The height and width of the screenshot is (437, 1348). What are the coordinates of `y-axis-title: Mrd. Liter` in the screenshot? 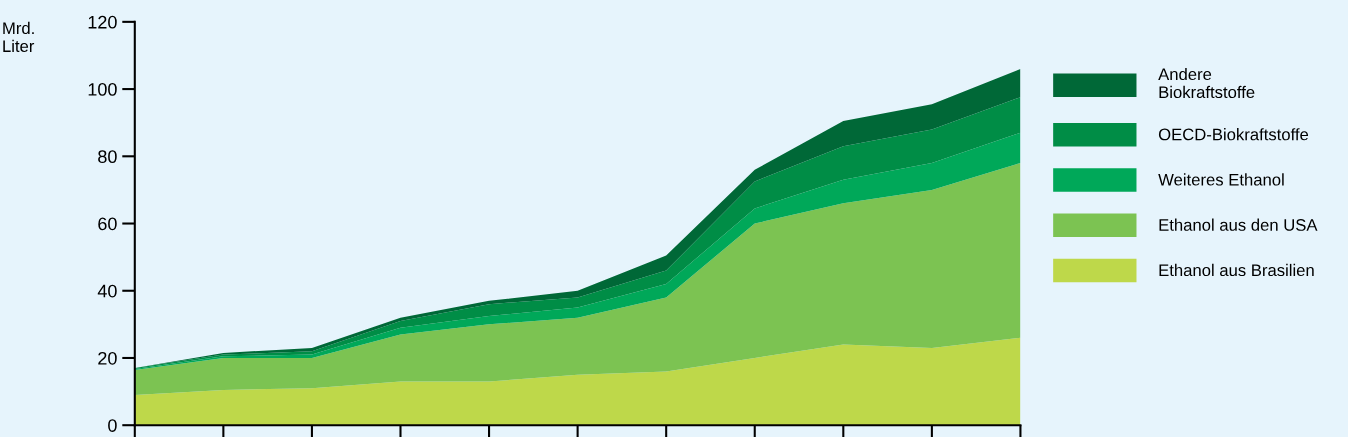 It's located at (19, 37).